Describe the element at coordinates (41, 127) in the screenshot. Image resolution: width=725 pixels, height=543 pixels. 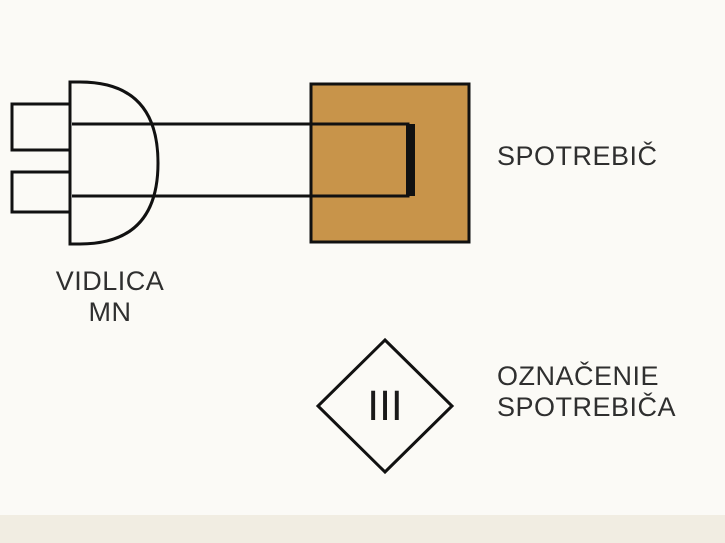
I see `plug-pin-top` at that location.